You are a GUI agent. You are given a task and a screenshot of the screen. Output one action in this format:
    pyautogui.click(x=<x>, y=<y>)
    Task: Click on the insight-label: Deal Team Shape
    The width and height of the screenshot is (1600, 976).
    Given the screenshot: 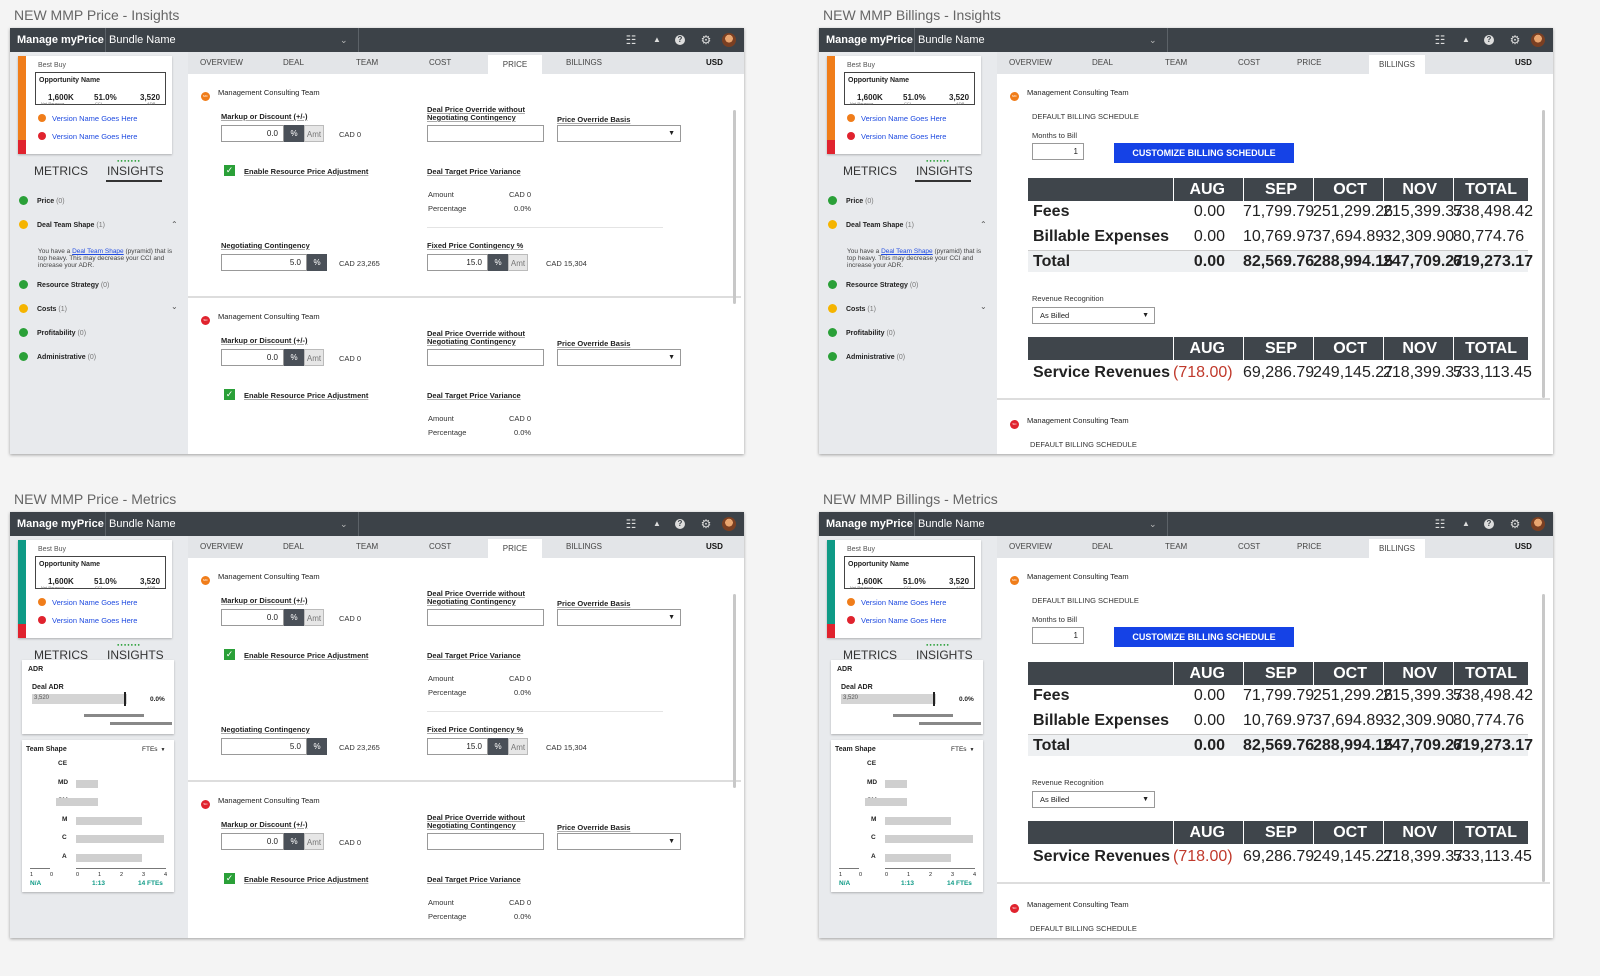 What is the action you would take?
    pyautogui.click(x=875, y=225)
    